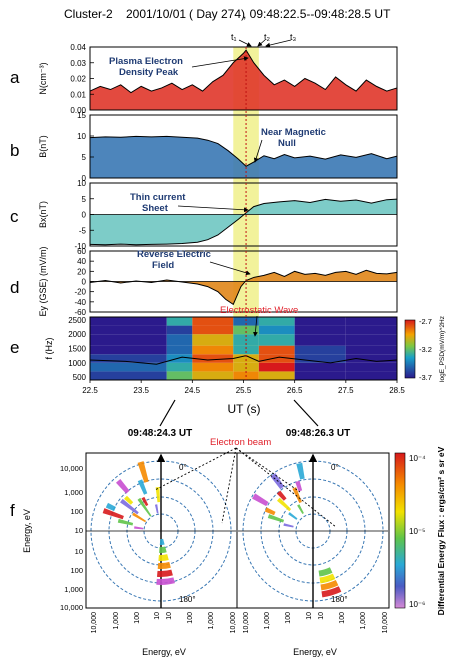  What do you see at coordinates (417, 458) in the screenshot?
I see `colorbar-tick-f: 10⁻⁴` at bounding box center [417, 458].